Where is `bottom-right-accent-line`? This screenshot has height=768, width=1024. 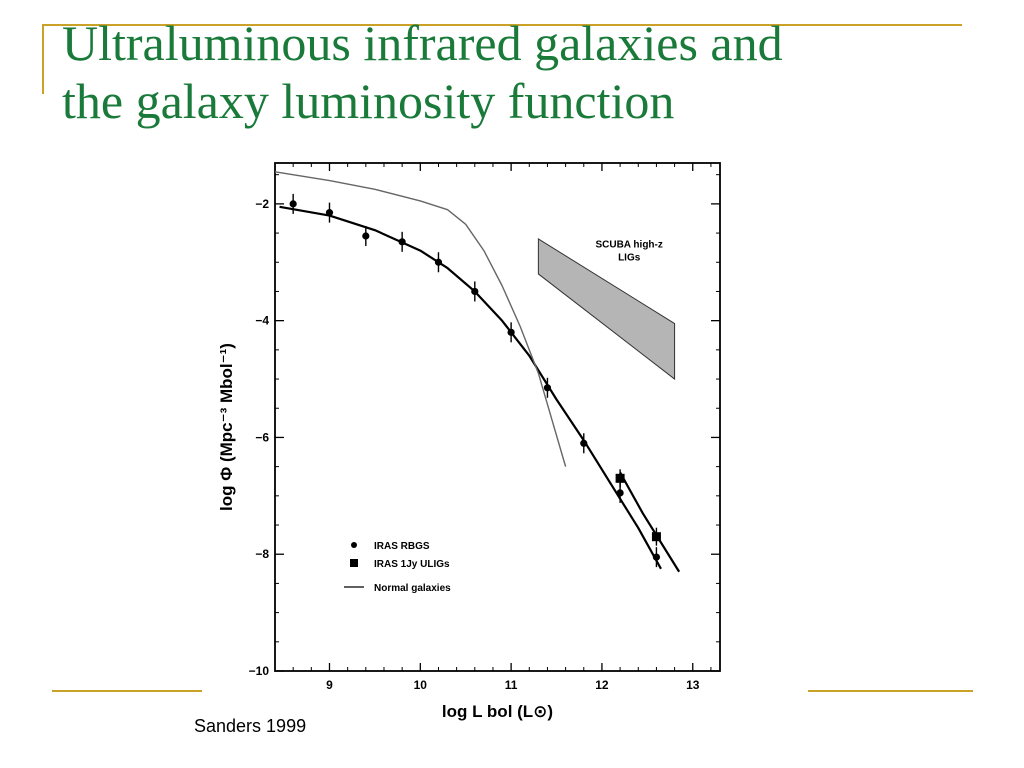 bottom-right-accent-line is located at coordinates (890, 691).